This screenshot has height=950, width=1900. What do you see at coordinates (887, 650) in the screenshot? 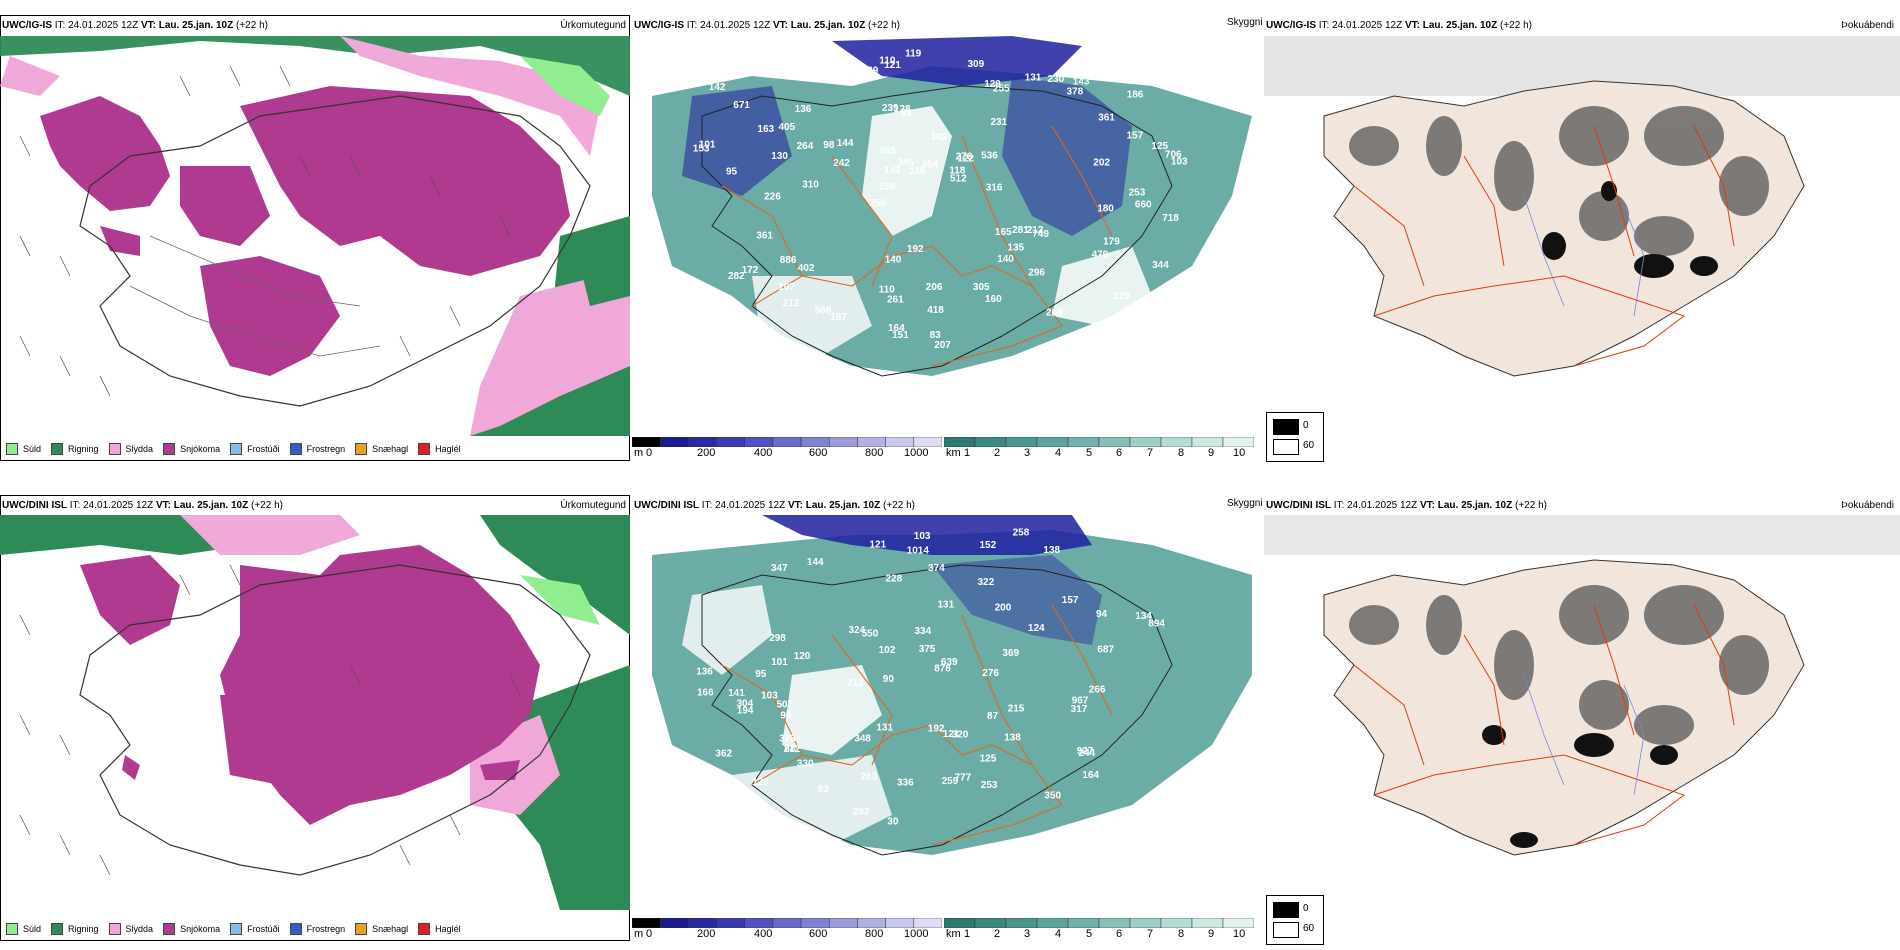
I see `visibility-value-label: 102` at bounding box center [887, 650].